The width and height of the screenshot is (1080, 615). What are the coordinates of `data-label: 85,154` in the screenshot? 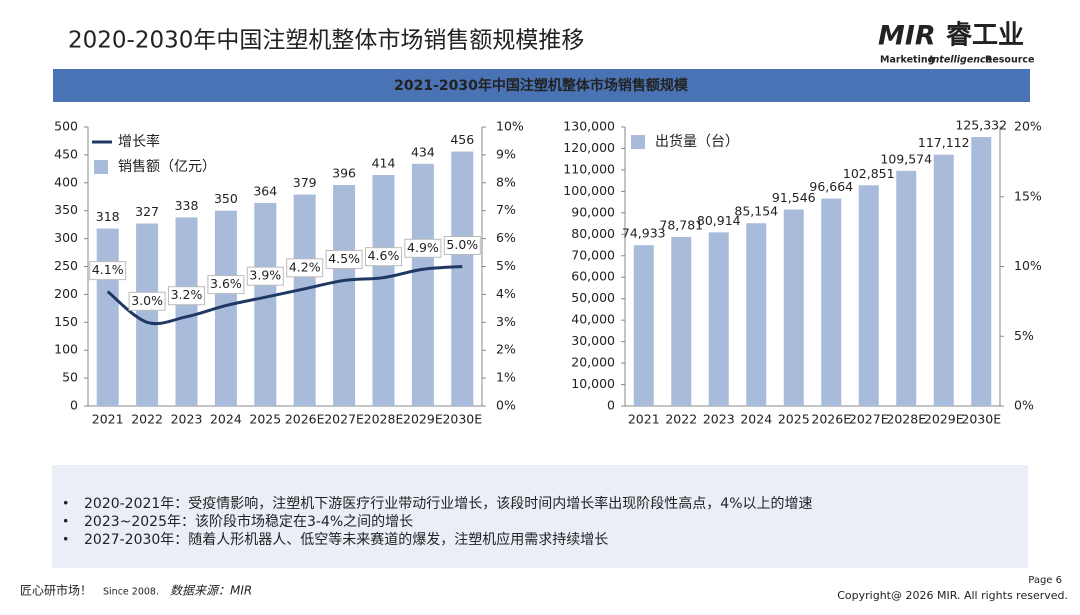 It's located at (756, 211).